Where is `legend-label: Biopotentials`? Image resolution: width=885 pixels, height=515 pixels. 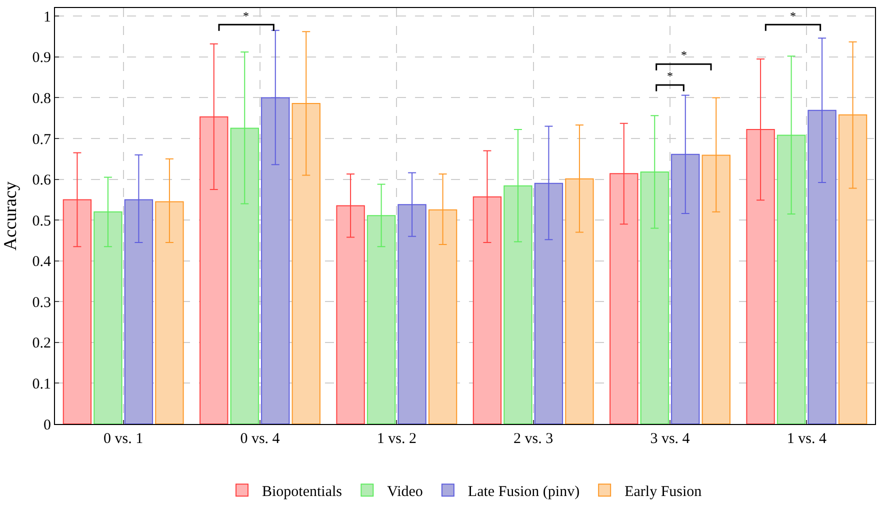 legend-label: Biopotentials is located at coordinates (302, 492).